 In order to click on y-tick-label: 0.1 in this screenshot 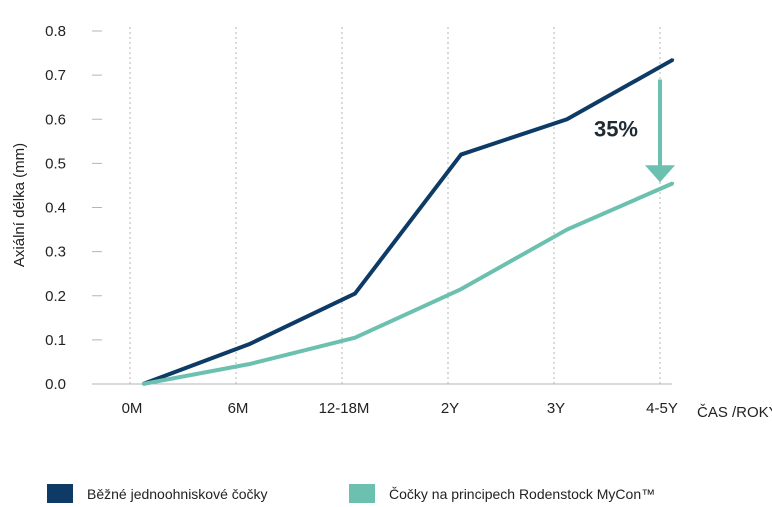, I will do `click(55, 340)`.